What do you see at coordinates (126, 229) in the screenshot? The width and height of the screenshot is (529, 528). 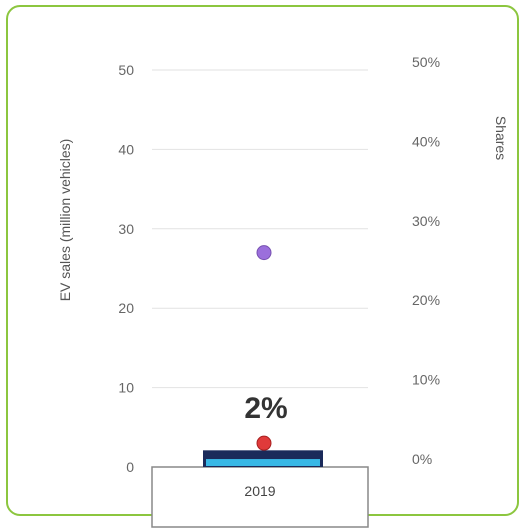 I see `y-tick-label: 30` at bounding box center [126, 229].